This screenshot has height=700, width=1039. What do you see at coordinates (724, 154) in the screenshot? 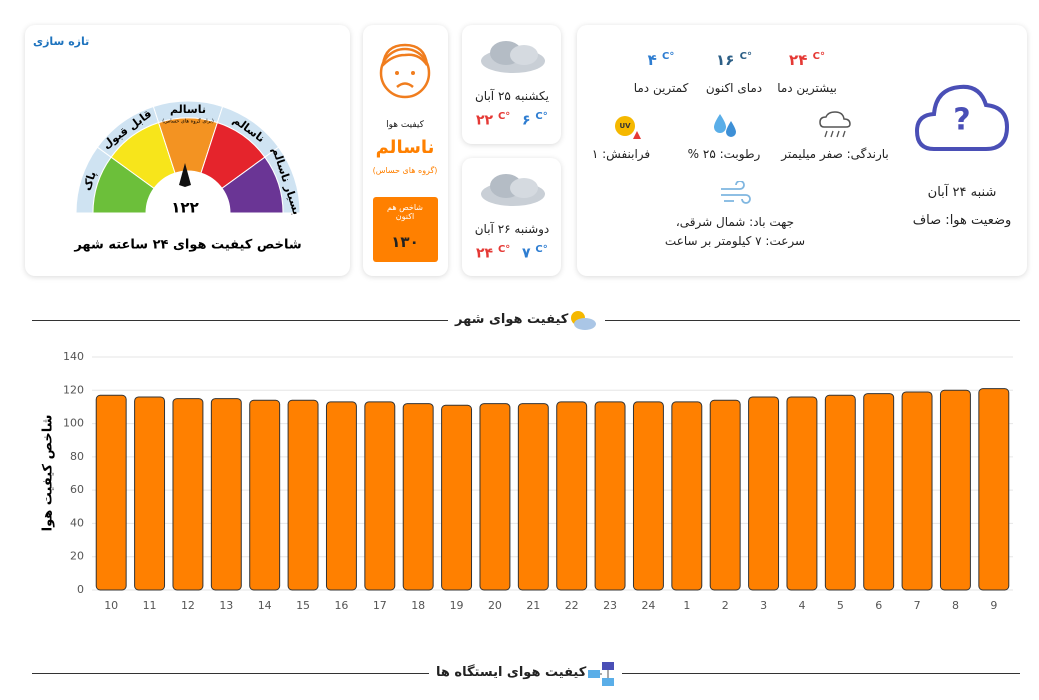
I see `humidity: رطوبت: ۲۵ %` at bounding box center [724, 154].